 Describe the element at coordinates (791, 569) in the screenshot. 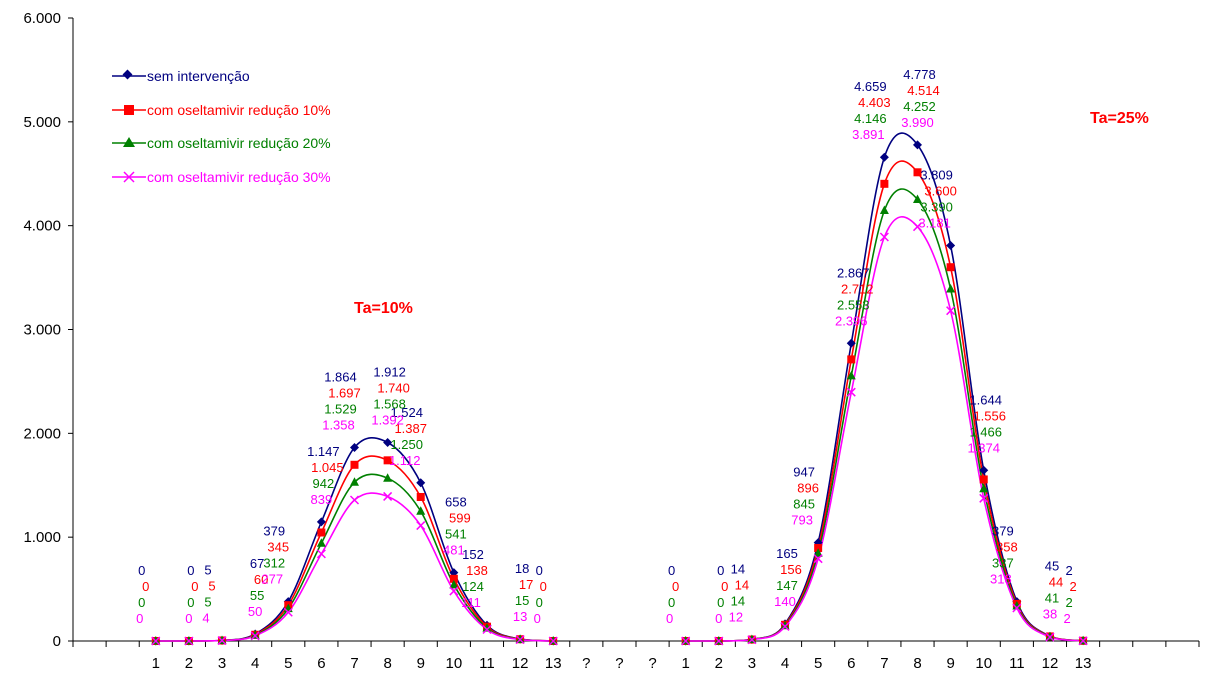

I see `data-label: 156` at that location.